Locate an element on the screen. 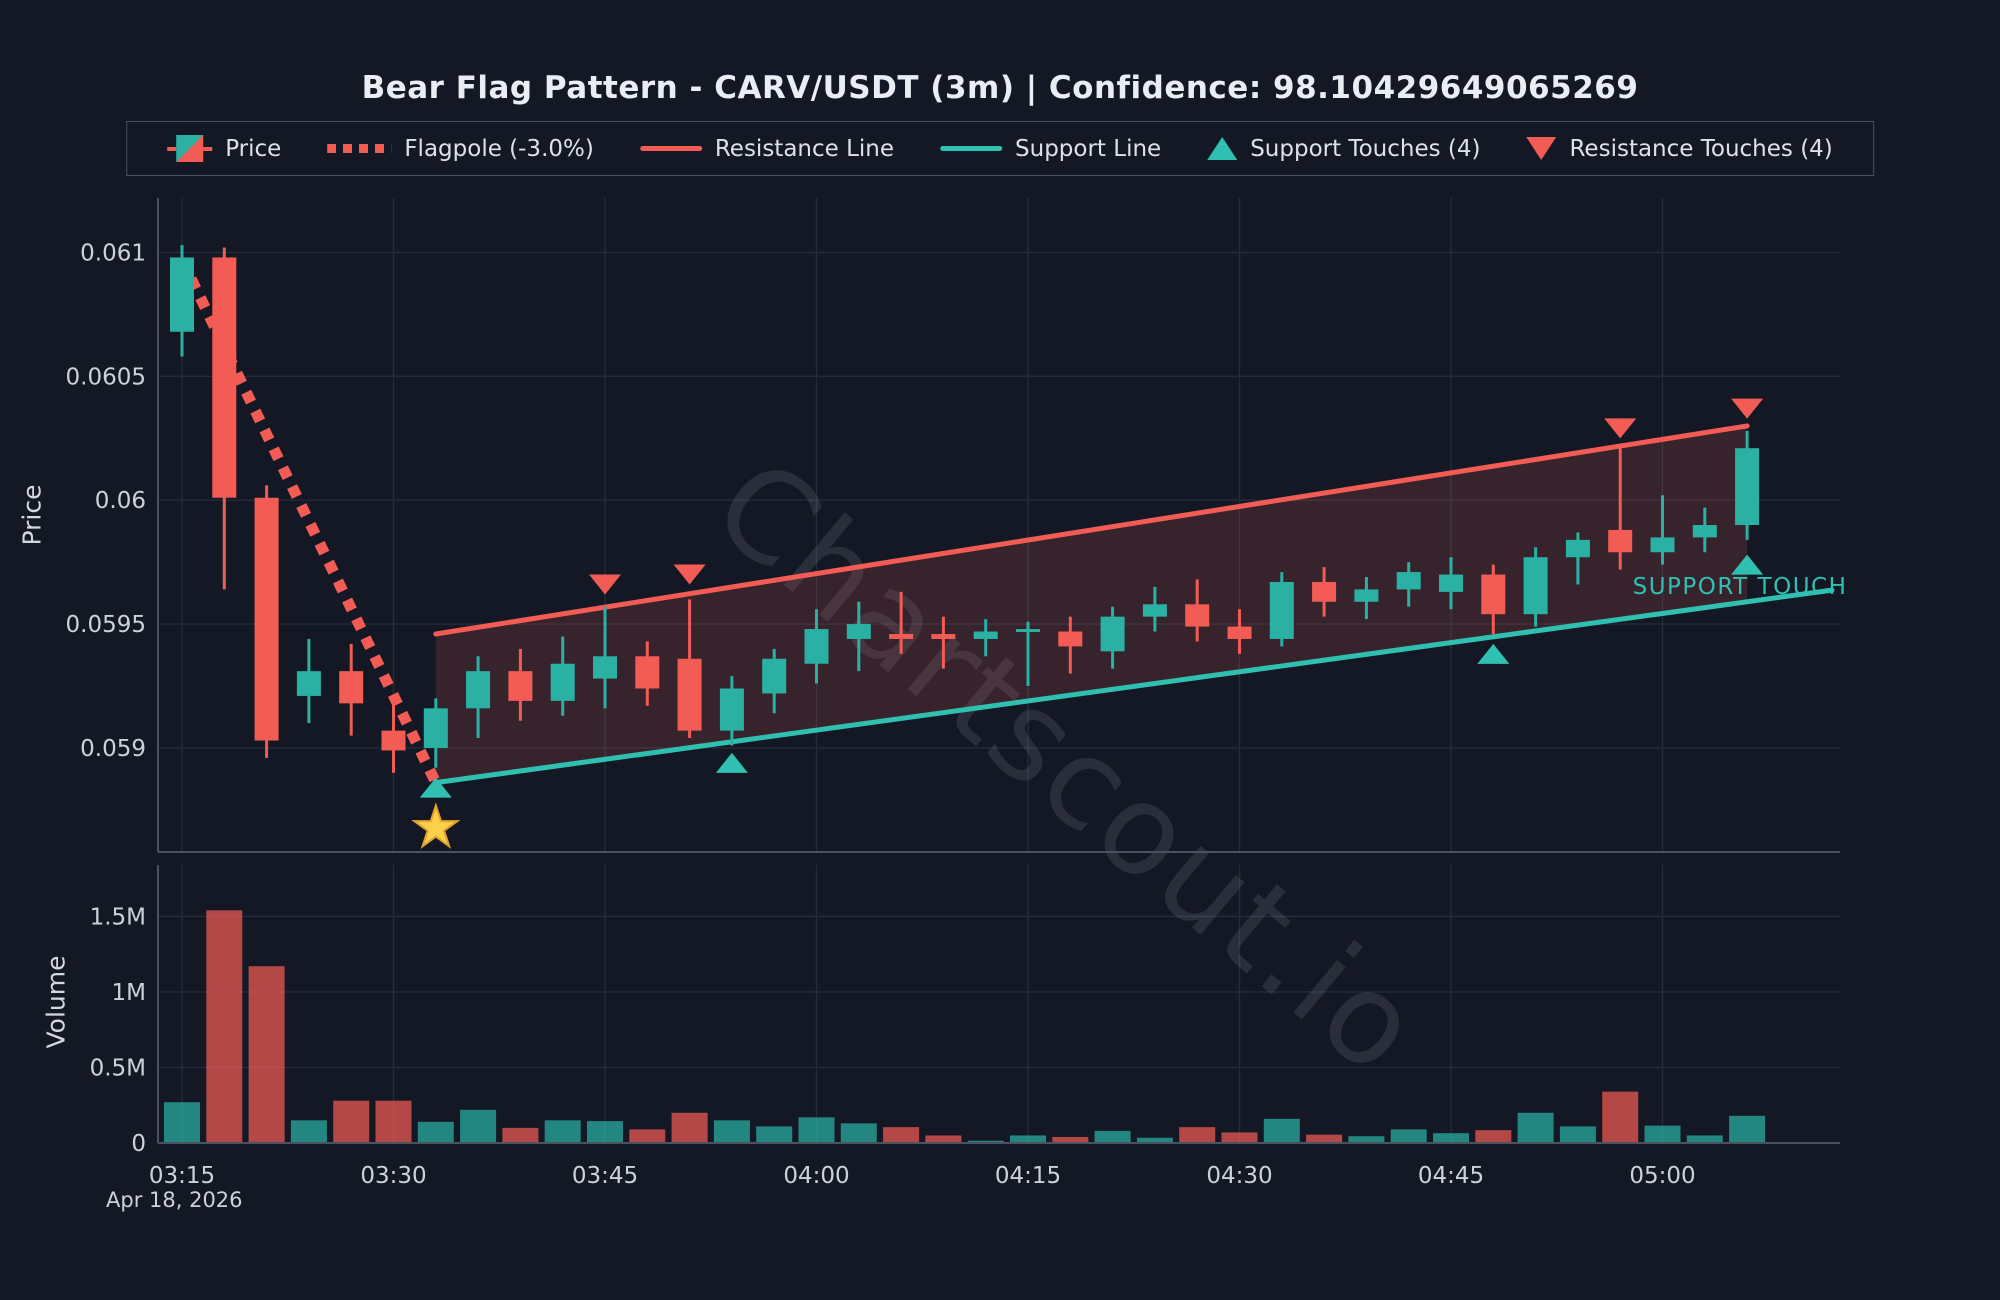  candle-body-icon is located at coordinates (190, 148).